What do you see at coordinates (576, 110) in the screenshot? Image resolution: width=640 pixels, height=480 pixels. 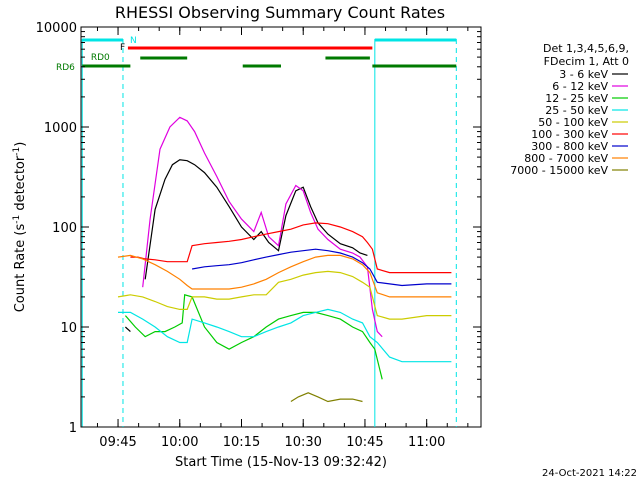 I see `legend-label-3: 25 - 50 keV` at bounding box center [576, 110].